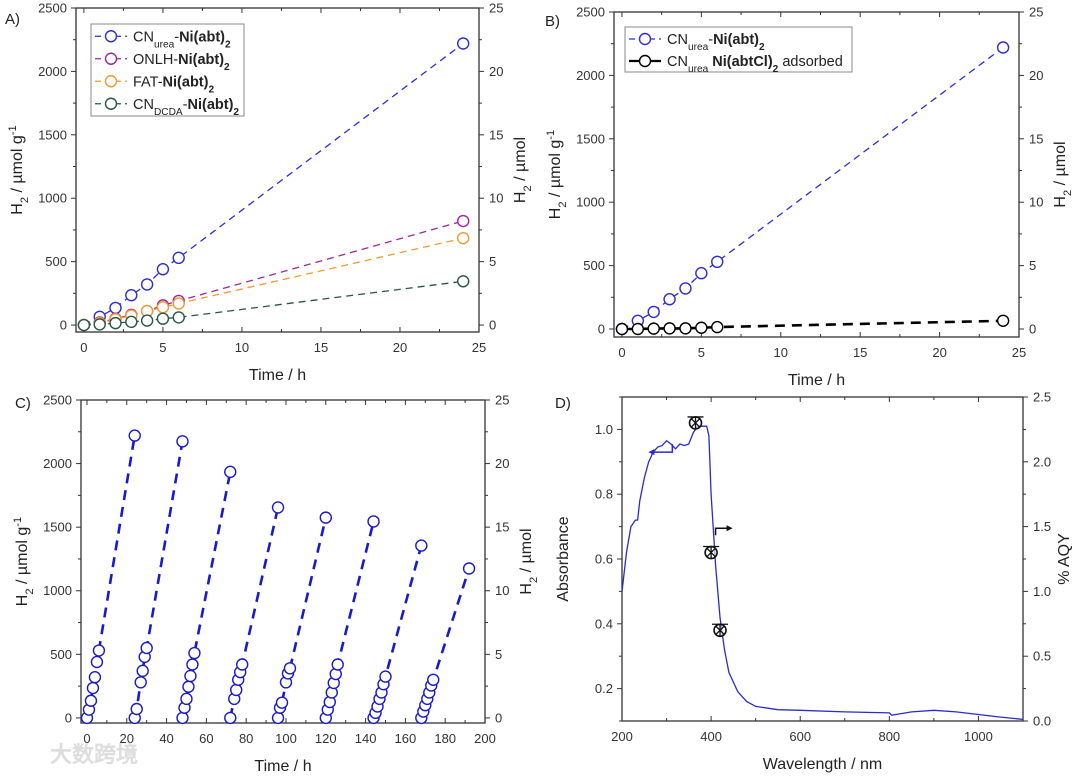 Image resolution: width=1080 pixels, height=776 pixels. I want to click on y2-tick-label: 2.5, so click(1042, 397).